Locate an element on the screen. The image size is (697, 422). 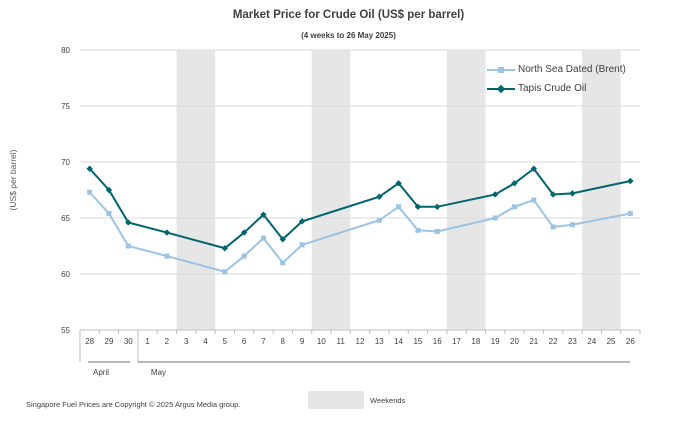
x-tick-label-6: 6 is located at coordinates (244, 341).